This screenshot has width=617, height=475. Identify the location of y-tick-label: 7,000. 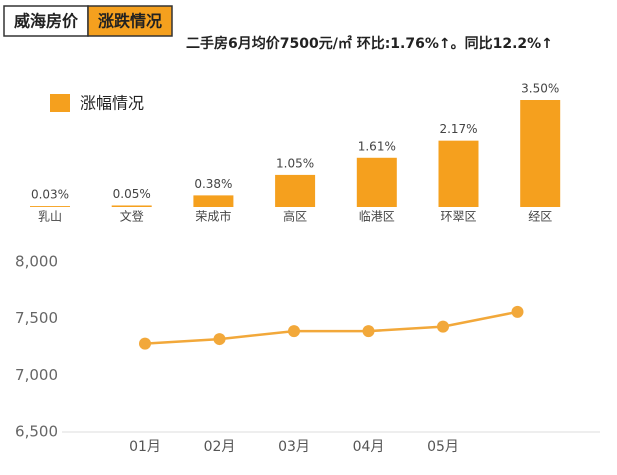
(36, 375).